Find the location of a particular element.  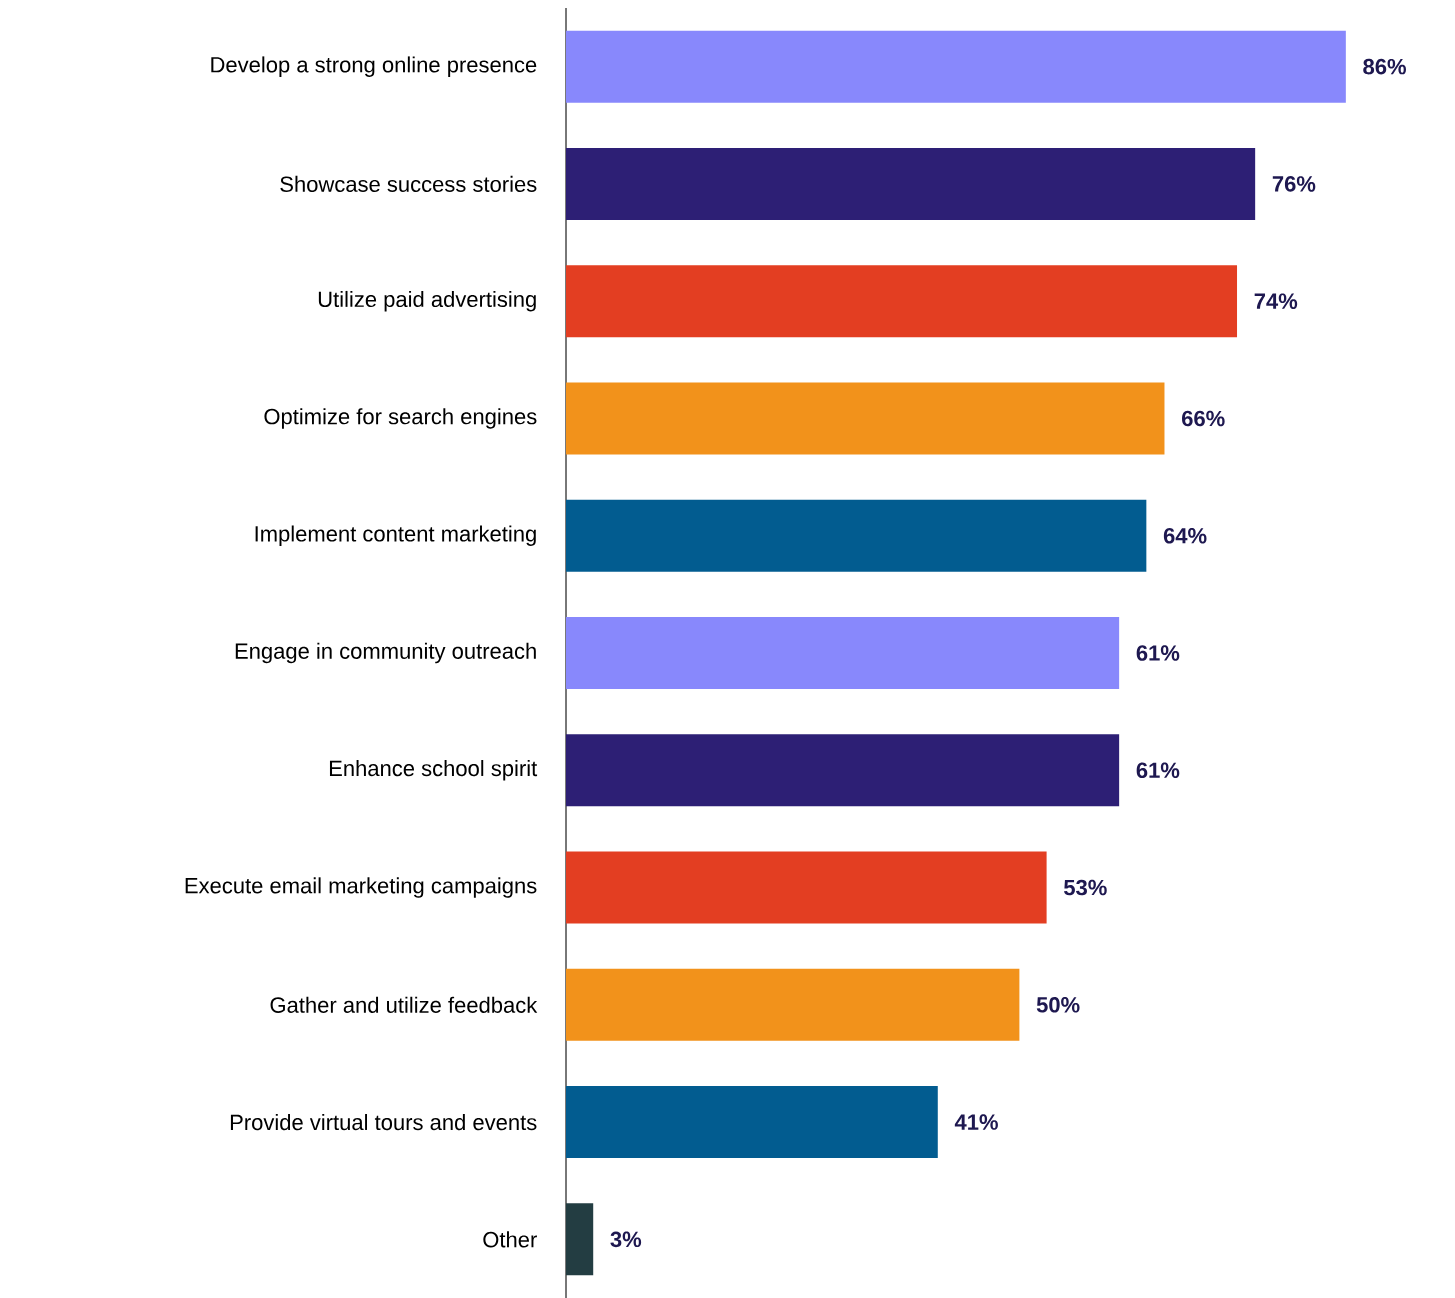

data-label: 64% is located at coordinates (1185, 535).